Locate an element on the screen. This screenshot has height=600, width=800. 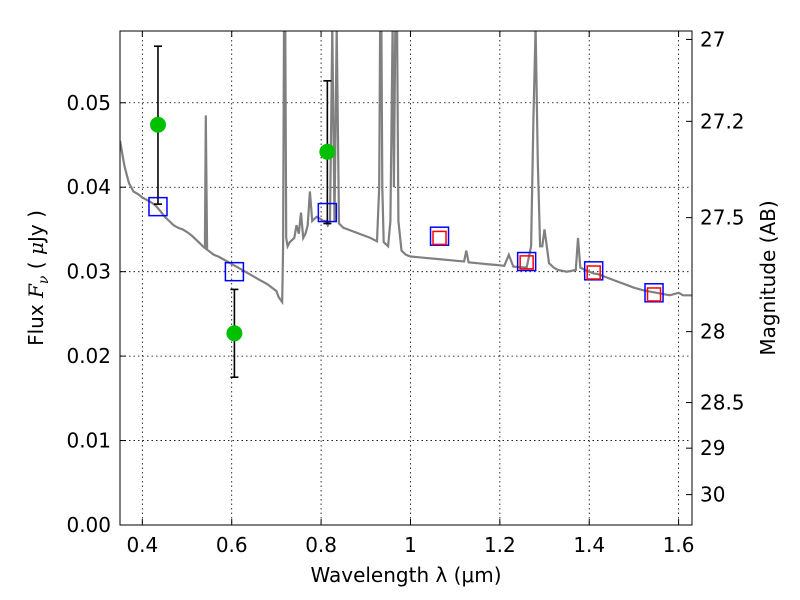
y-tick-label: 0.00 is located at coordinates (88, 525).